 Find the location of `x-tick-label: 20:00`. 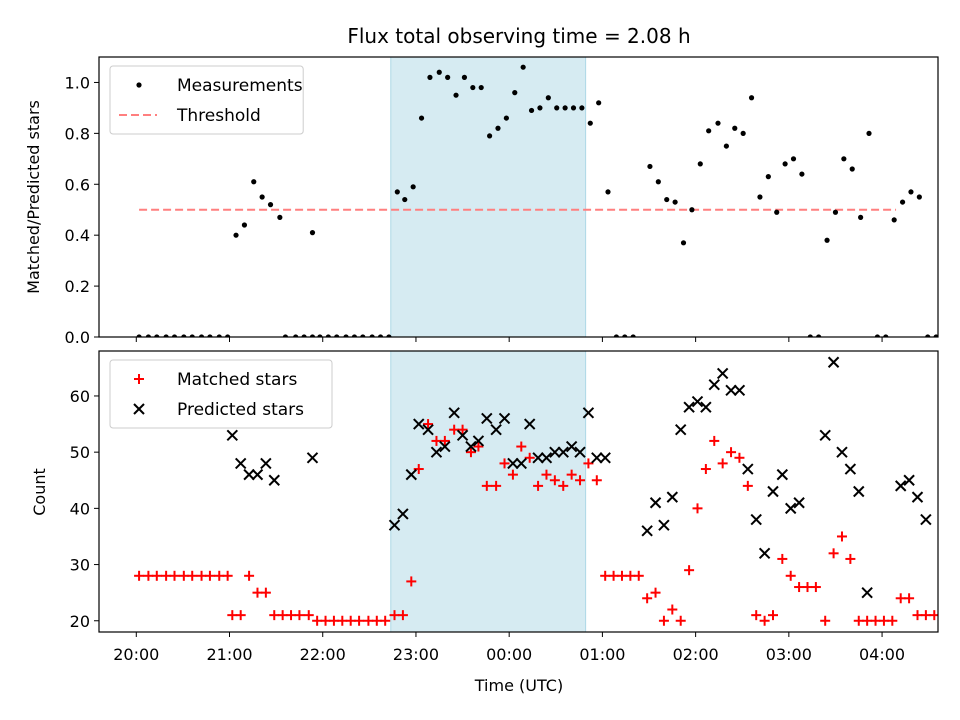

x-tick-label: 20:00 is located at coordinates (136, 654).